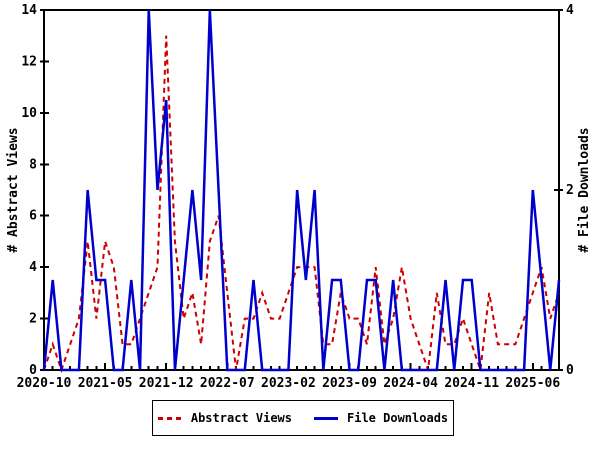  I want to click on legend: Abstract Views File Downloads, so click(303, 418).